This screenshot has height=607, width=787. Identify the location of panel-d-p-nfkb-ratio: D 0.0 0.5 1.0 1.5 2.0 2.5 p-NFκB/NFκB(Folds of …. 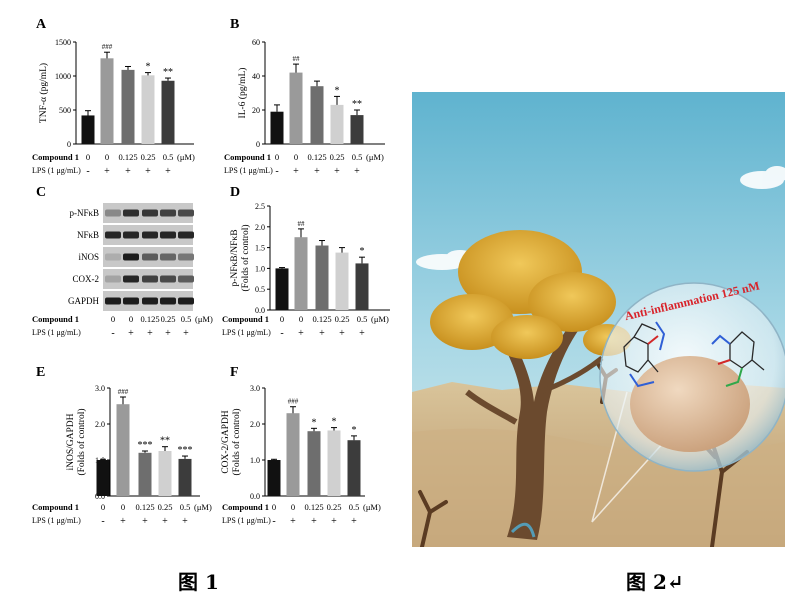
(306, 262).